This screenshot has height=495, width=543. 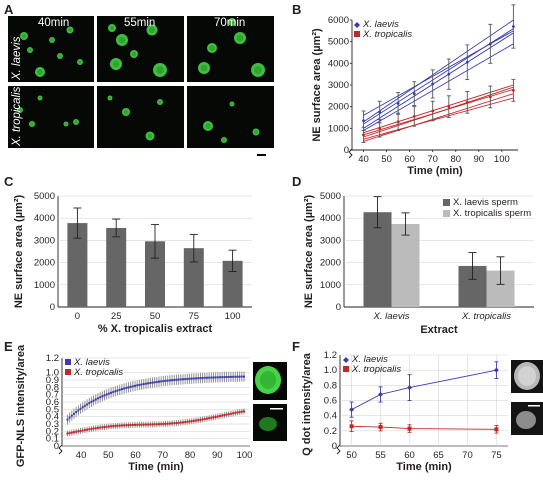 I want to click on y-tick-label: 0.3, so click(x=52, y=424).